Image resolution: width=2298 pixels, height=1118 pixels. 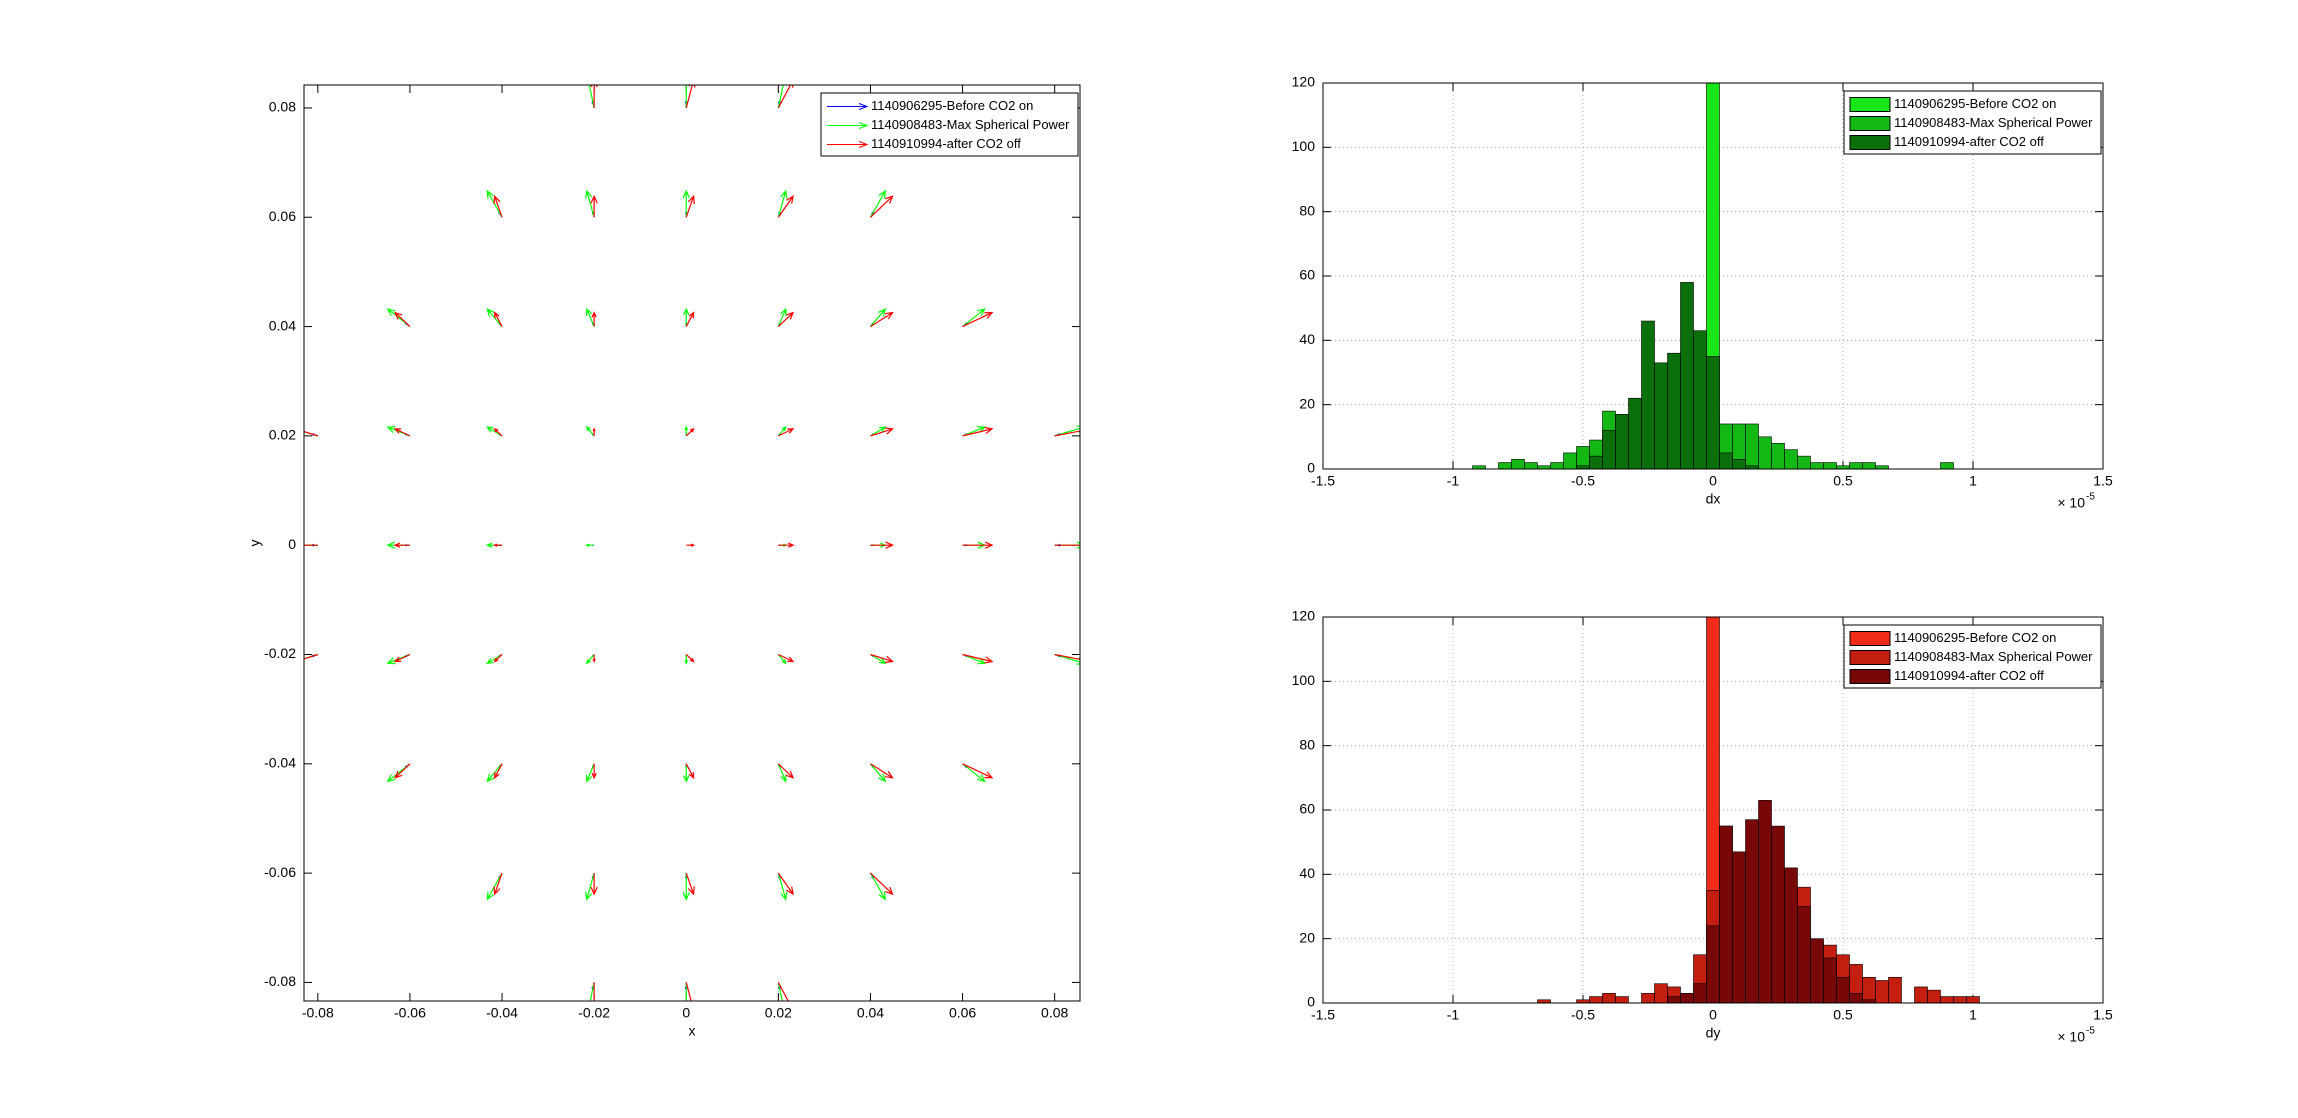 I want to click on x-tick-label: 1.5, so click(x=2103, y=481).